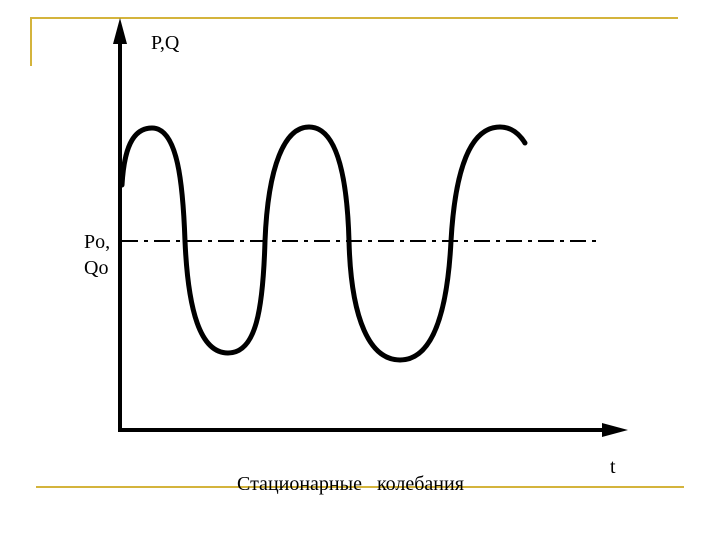  What do you see at coordinates (615, 430) in the screenshot?
I see `x-axis-arrow` at bounding box center [615, 430].